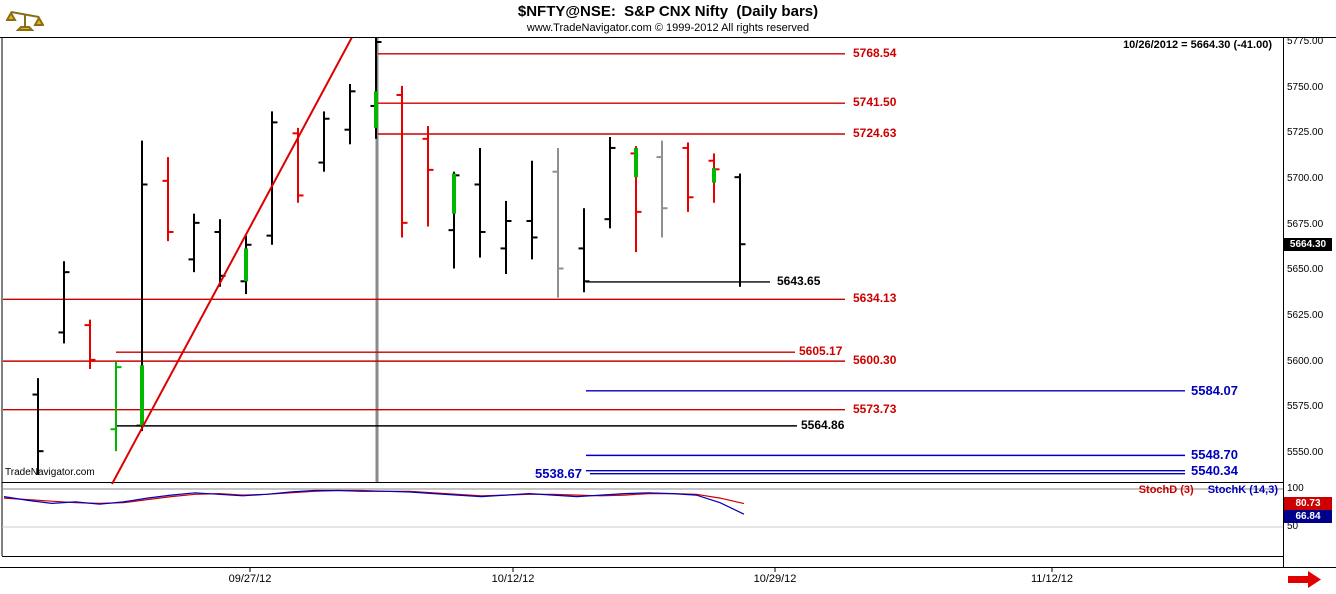 The image size is (1336, 594). I want to click on last-quote-readout: 10/26/2012 = 5664.30 (-41.00), so click(1197, 45).